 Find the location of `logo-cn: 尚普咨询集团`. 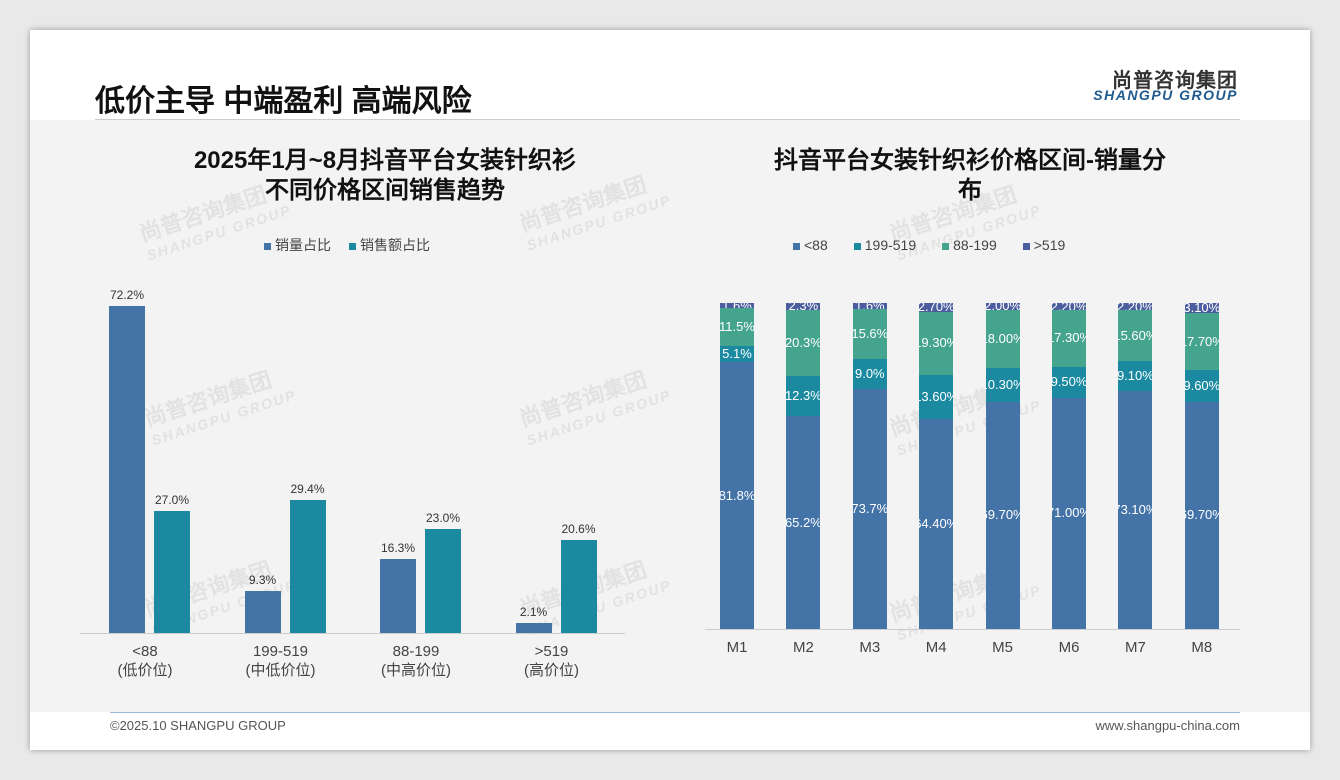

logo-cn: 尚普咨询集团 is located at coordinates (1175, 81).